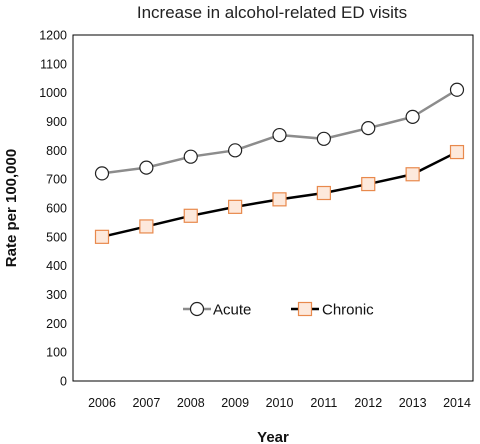 The image size is (480, 444). Describe the element at coordinates (278, 310) in the screenshot. I see `legend: Acute Chronic` at that location.